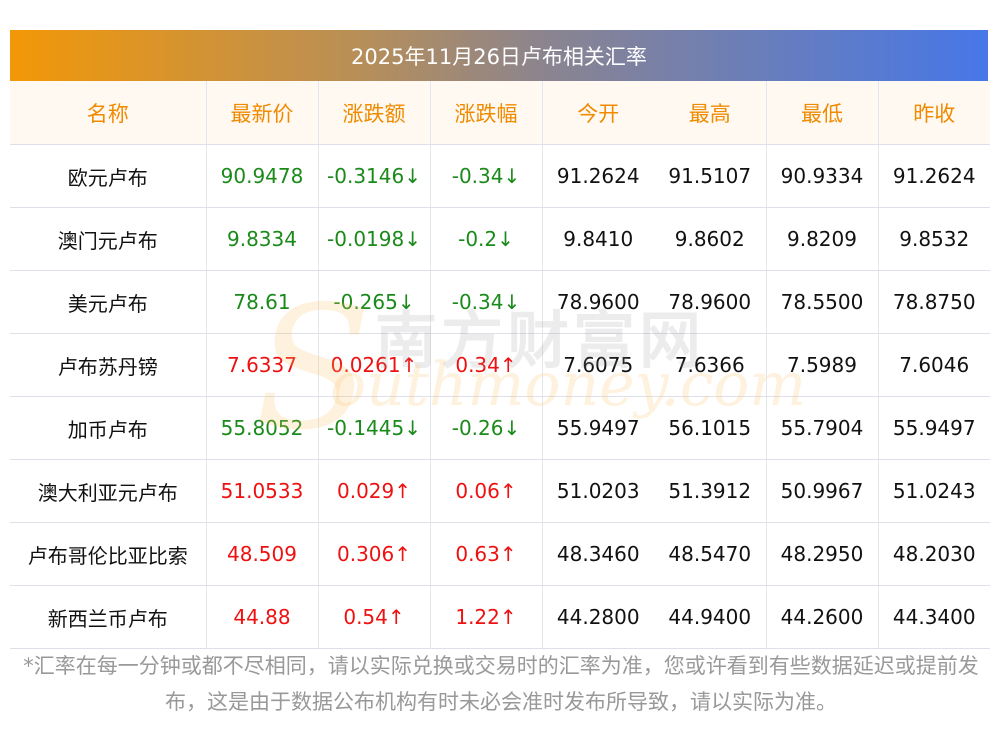  I want to click on cell-prev: 51.0243, so click(933, 491).